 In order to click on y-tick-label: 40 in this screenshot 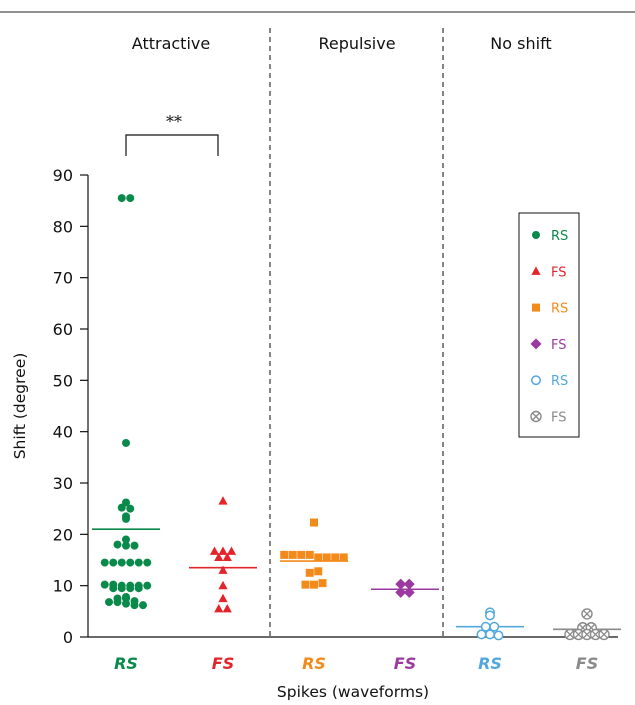, I will do `click(63, 432)`.